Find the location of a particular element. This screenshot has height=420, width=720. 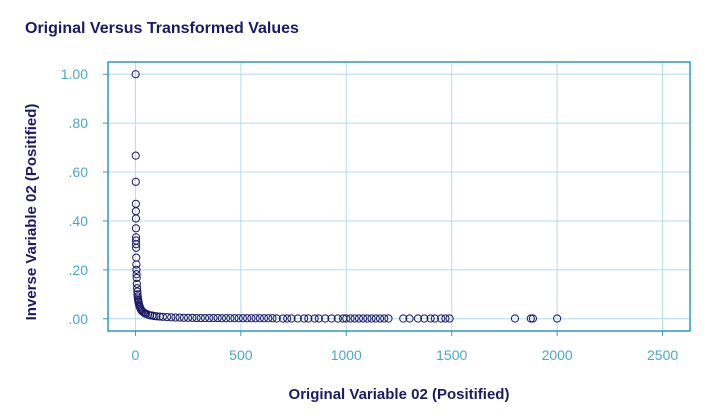

x-axis-title: Original Variable 02 (Positified) is located at coordinates (399, 394).